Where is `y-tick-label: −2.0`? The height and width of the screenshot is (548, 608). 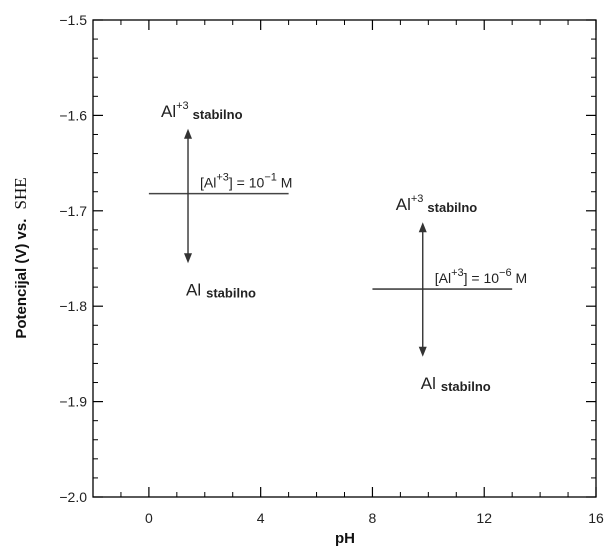 y-tick-label: −2.0 is located at coordinates (73, 497).